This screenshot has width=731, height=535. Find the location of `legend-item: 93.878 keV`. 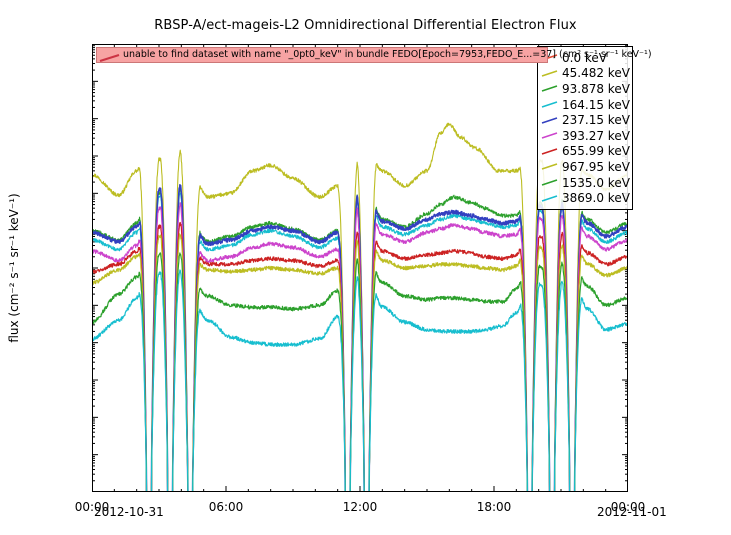

legend-item: 93.878 keV is located at coordinates (585, 89).